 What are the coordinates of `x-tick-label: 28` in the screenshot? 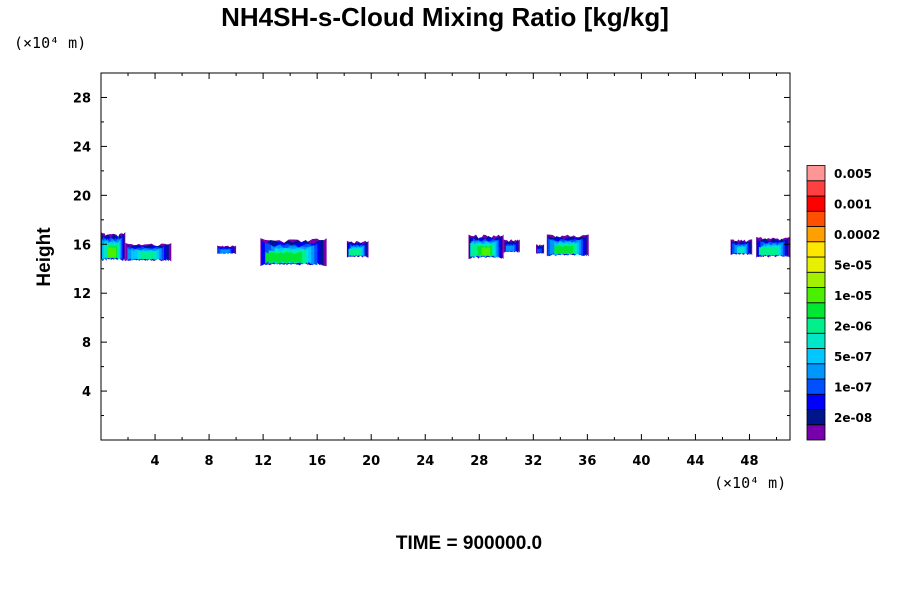 It's located at (479, 461).